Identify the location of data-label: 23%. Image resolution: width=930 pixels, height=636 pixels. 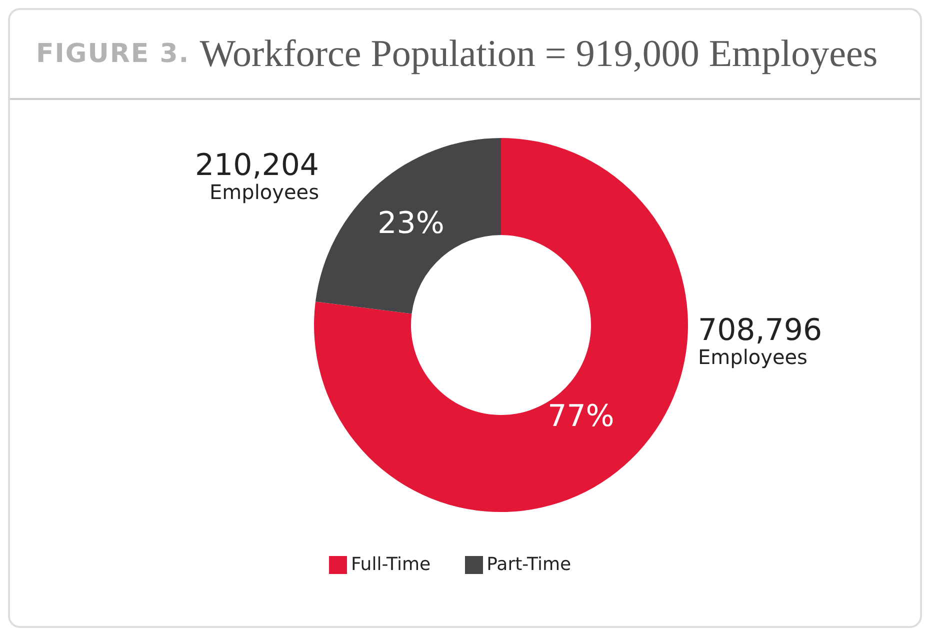
(411, 224).